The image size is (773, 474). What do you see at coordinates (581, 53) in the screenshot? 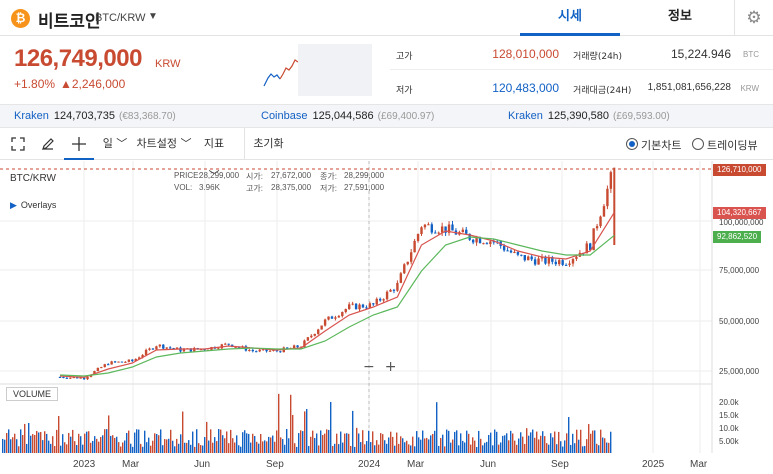
I see `stat-row-high: 고가 128,010,000 거래량(24h) 15,224.946 BTC` at bounding box center [581, 53].